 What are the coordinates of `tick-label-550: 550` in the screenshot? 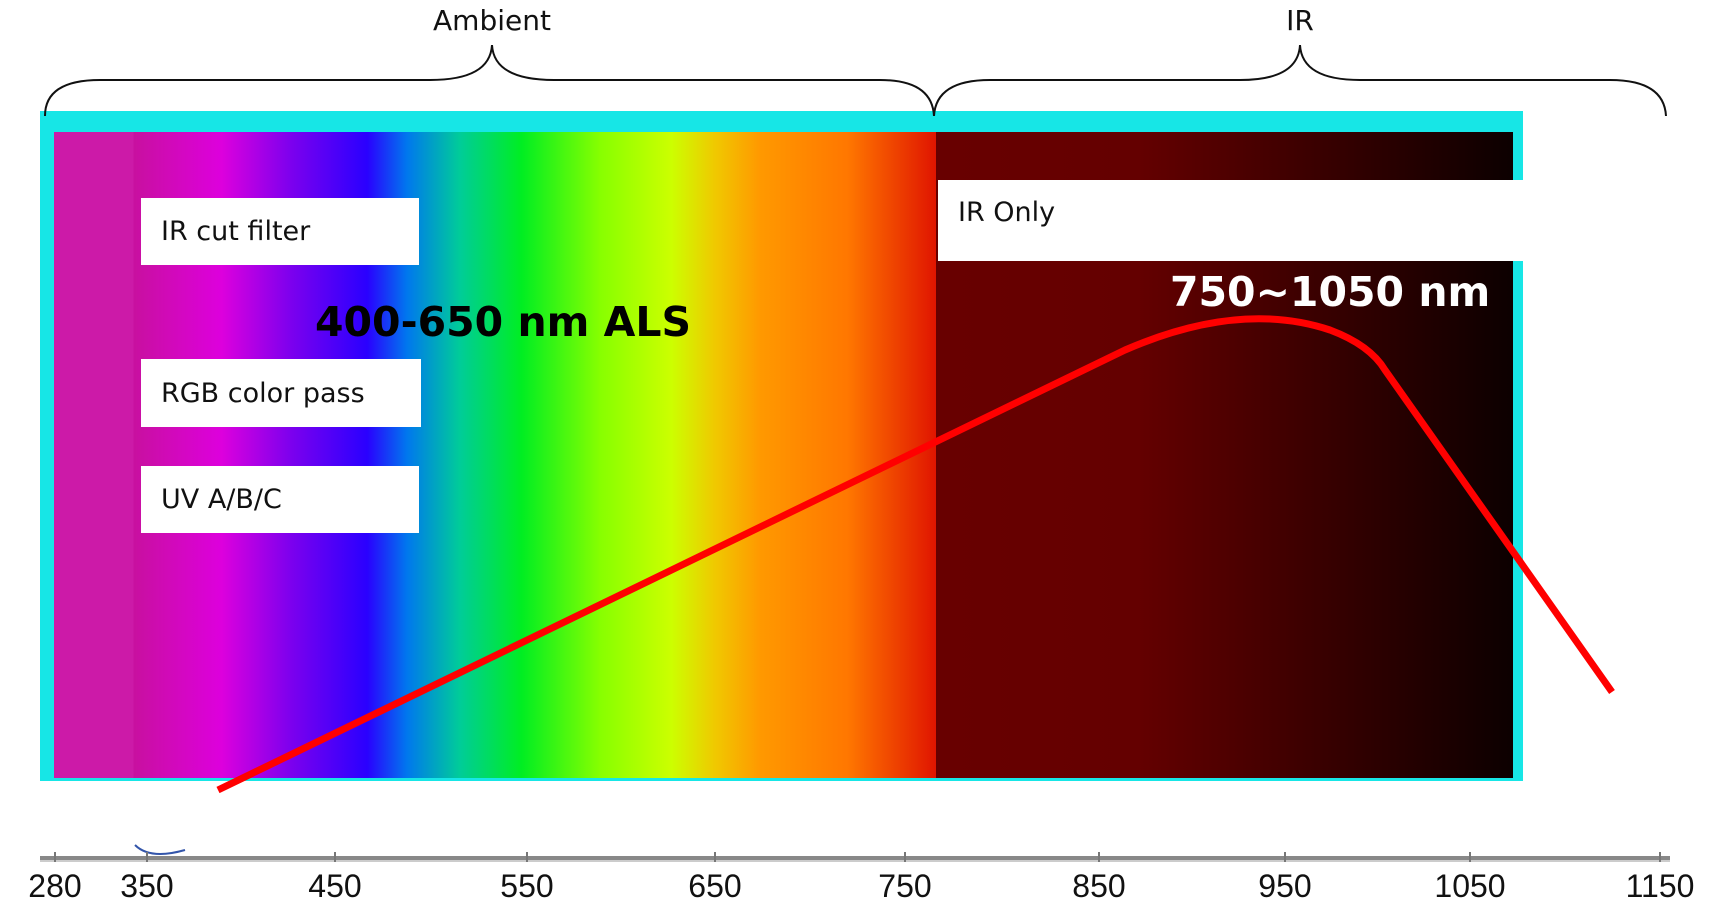 It's located at (527, 886).